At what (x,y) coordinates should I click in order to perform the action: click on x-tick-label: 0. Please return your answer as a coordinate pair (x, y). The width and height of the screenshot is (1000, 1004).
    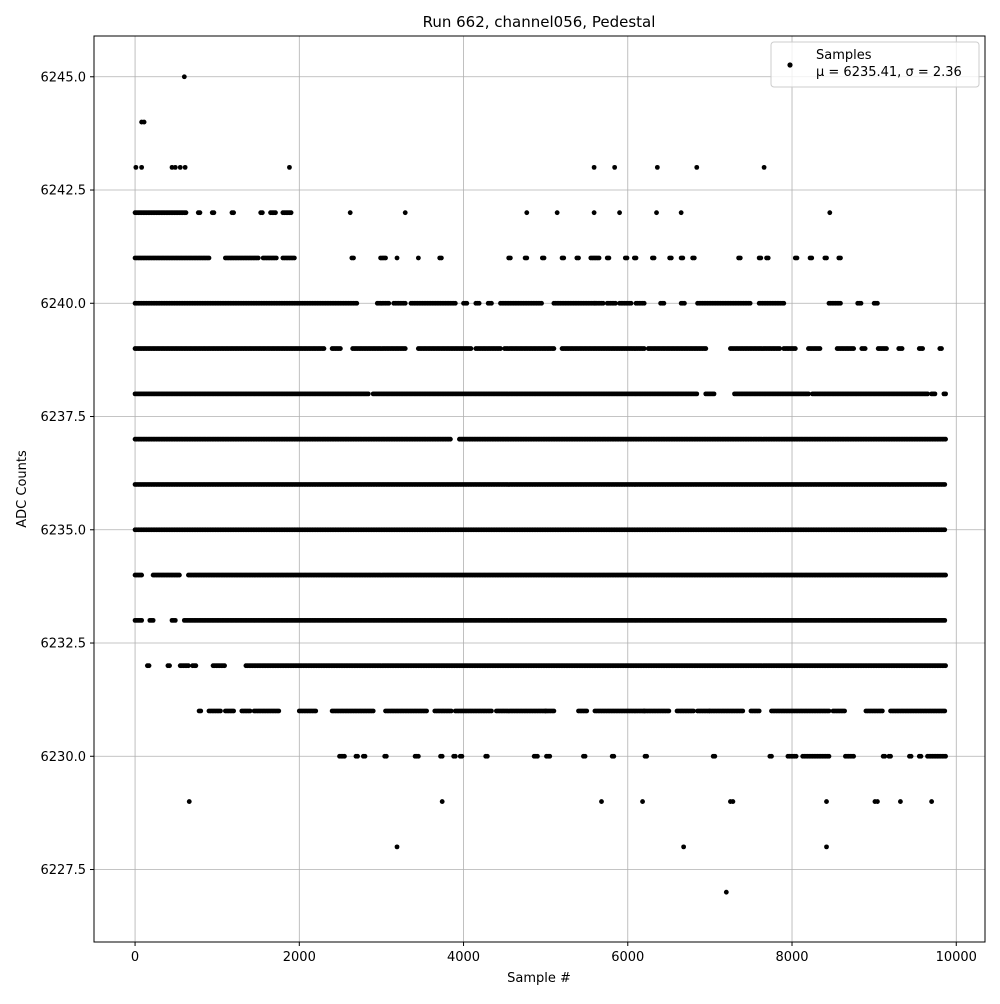
    Looking at the image, I should click on (135, 957).